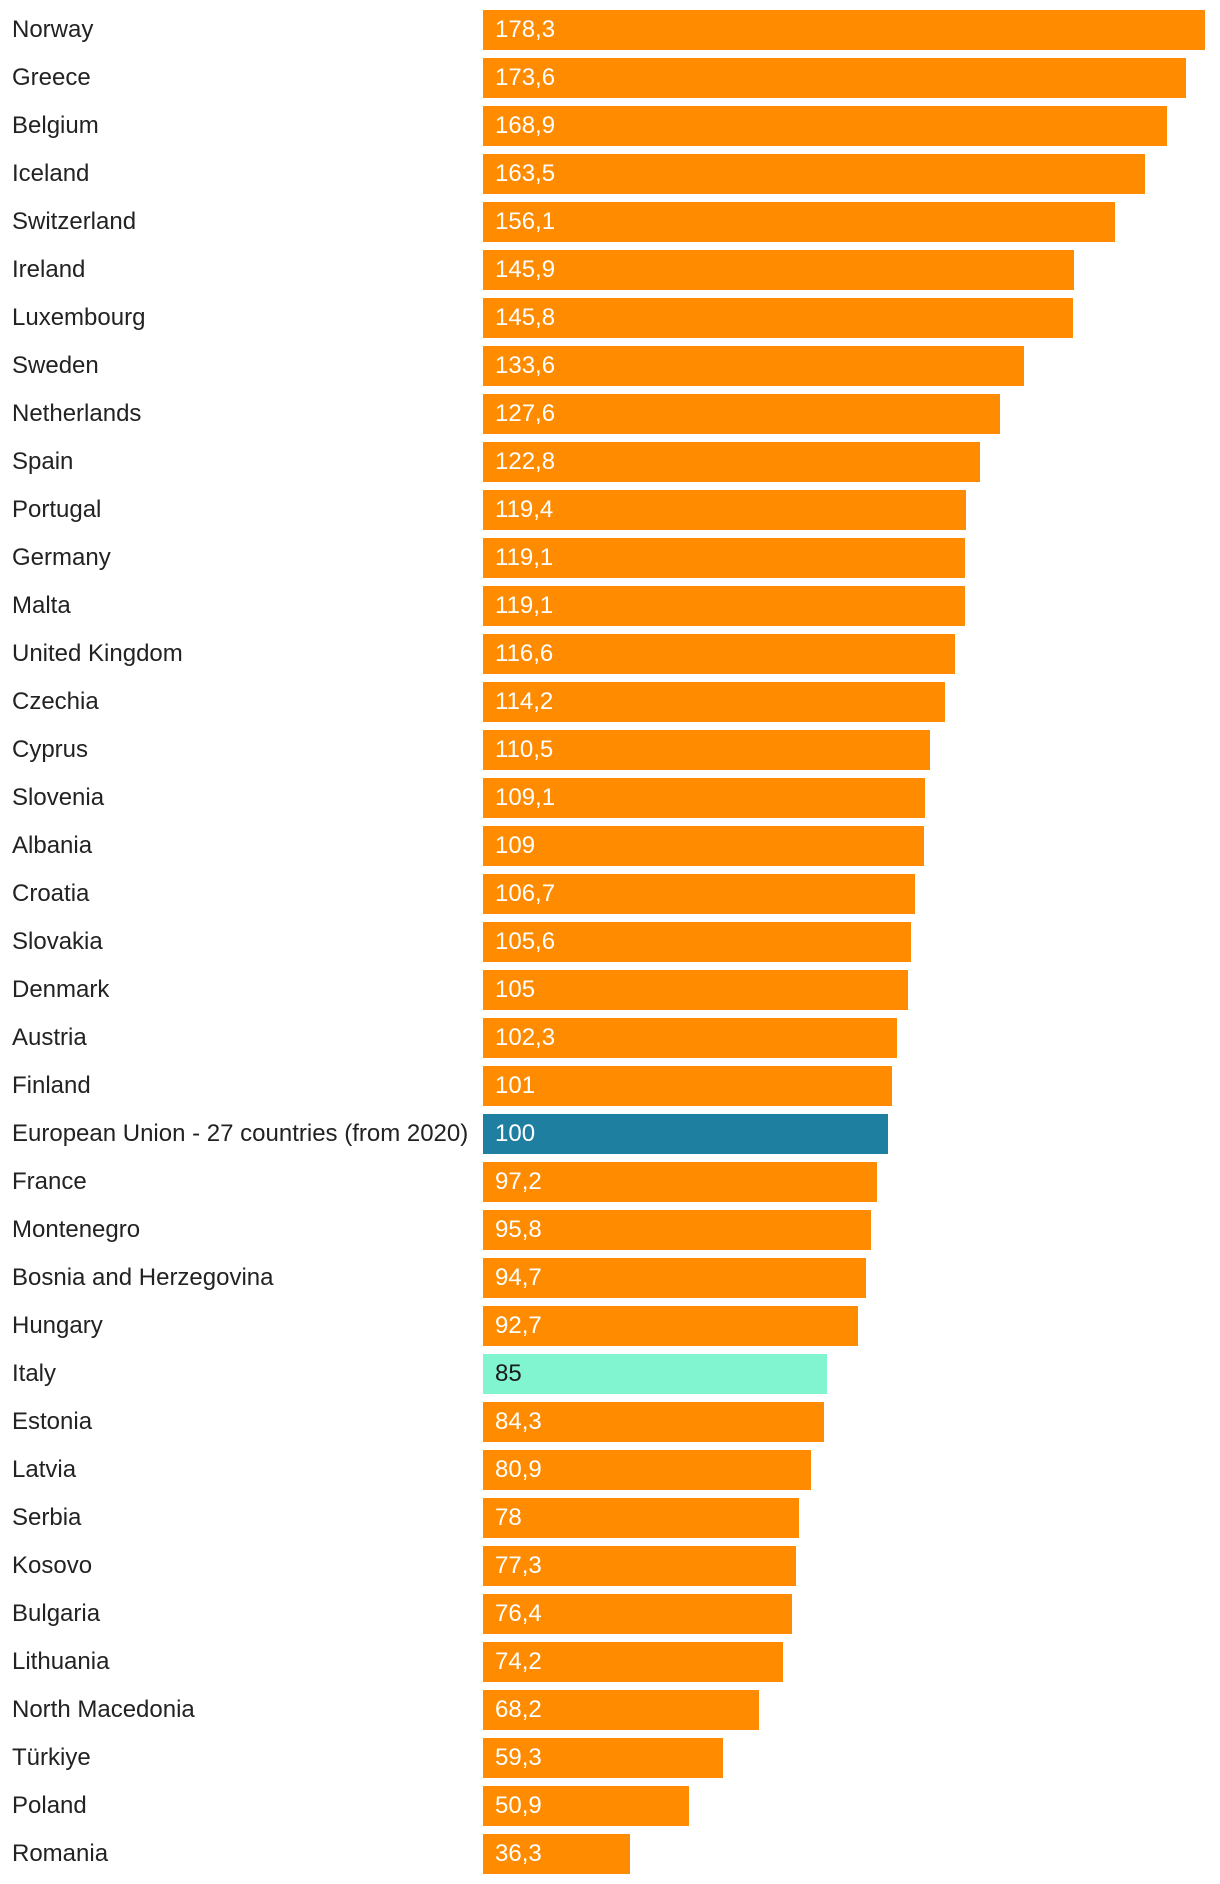  Describe the element at coordinates (610, 1758) in the screenshot. I see `bar-row: Türkiye 59,3` at that location.